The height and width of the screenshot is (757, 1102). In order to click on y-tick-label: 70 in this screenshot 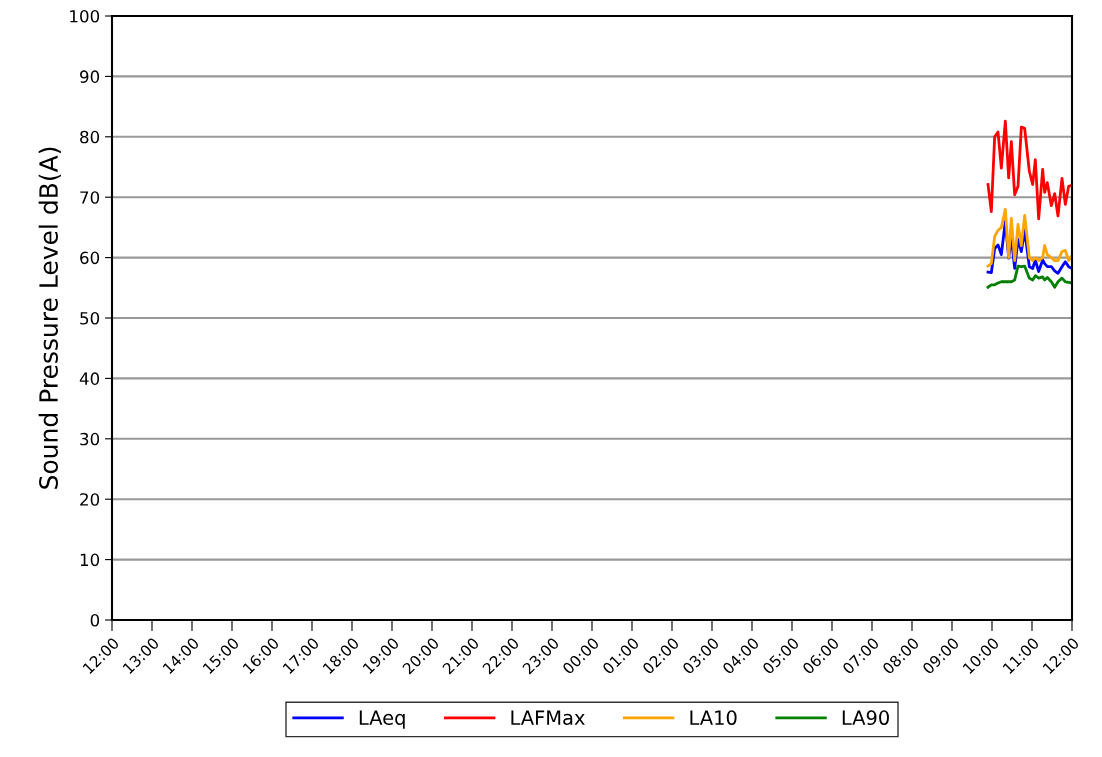, I will do `click(90, 197)`.